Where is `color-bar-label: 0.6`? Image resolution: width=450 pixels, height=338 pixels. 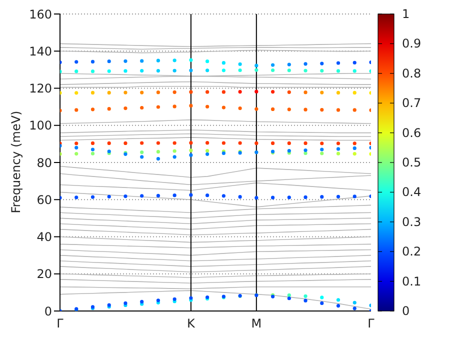 color-bar-label: 0.6 is located at coordinates (412, 133).